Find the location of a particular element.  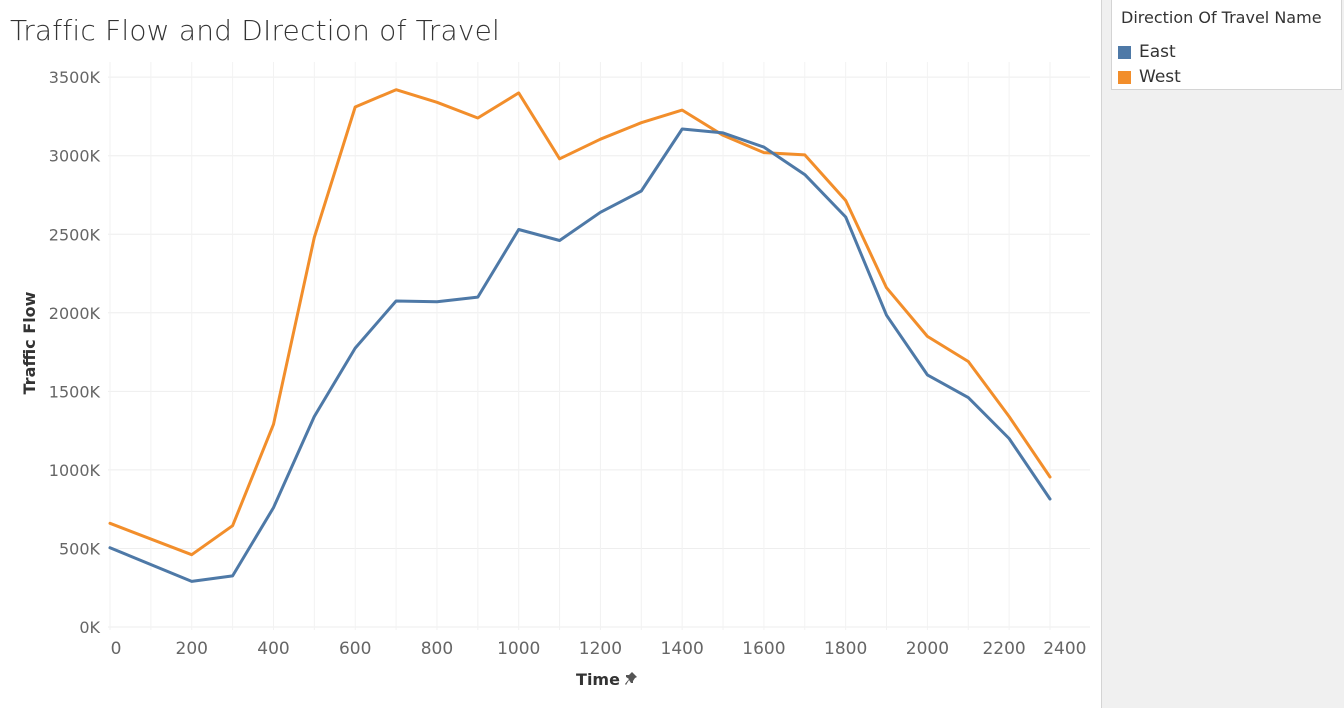

y-axis-ticks: 0K 500K 1000K 1500K 2000K 2500K 3000K 3500K is located at coordinates (75, 352).